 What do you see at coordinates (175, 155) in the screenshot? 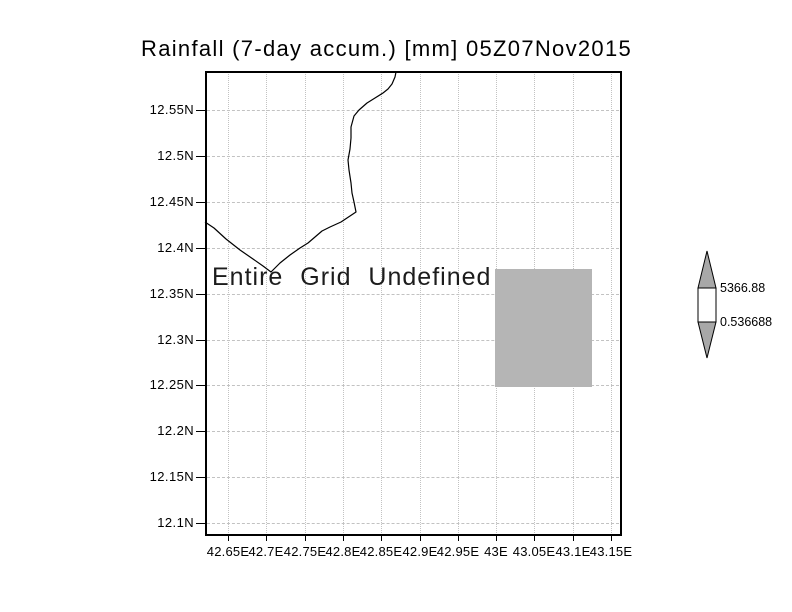
I see `lat-tick-label: 12.5N` at bounding box center [175, 155].